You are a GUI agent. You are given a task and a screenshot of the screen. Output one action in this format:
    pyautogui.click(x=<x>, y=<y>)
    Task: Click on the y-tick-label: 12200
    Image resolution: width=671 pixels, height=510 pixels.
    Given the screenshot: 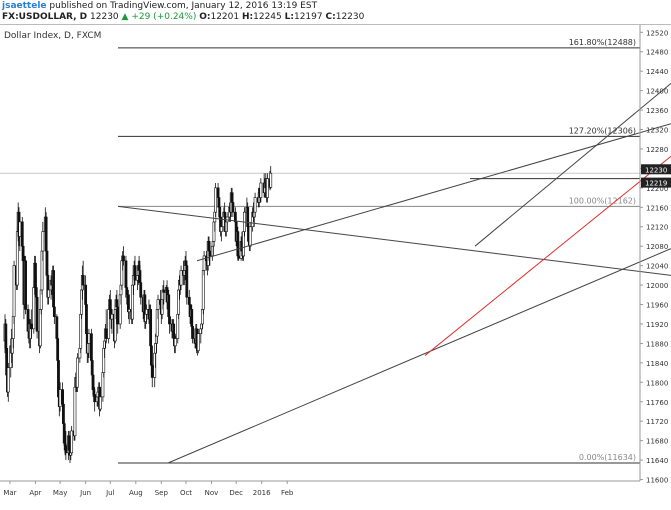 What is the action you would take?
    pyautogui.click(x=657, y=189)
    